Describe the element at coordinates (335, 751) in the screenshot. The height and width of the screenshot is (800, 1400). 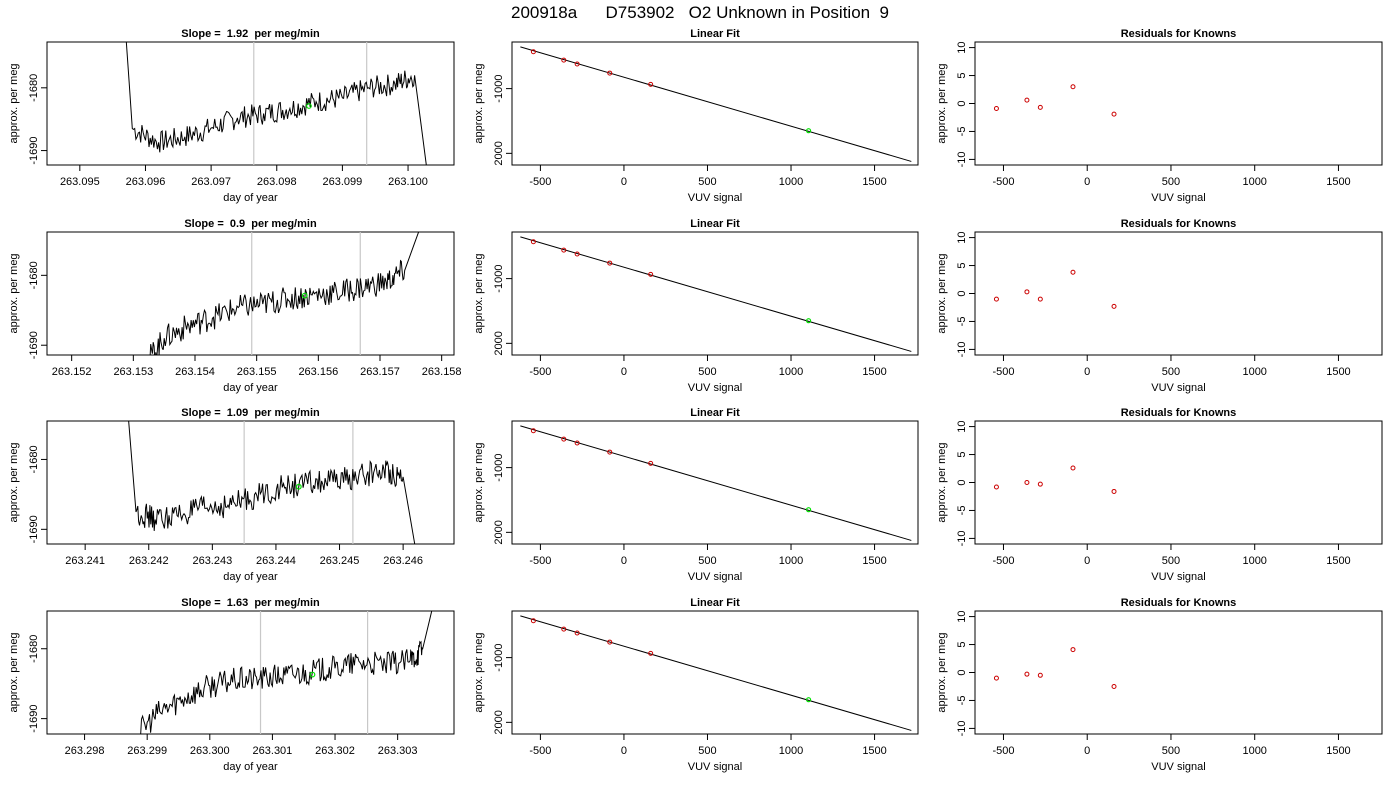
I see `x-tick-label: 263.302` at that location.